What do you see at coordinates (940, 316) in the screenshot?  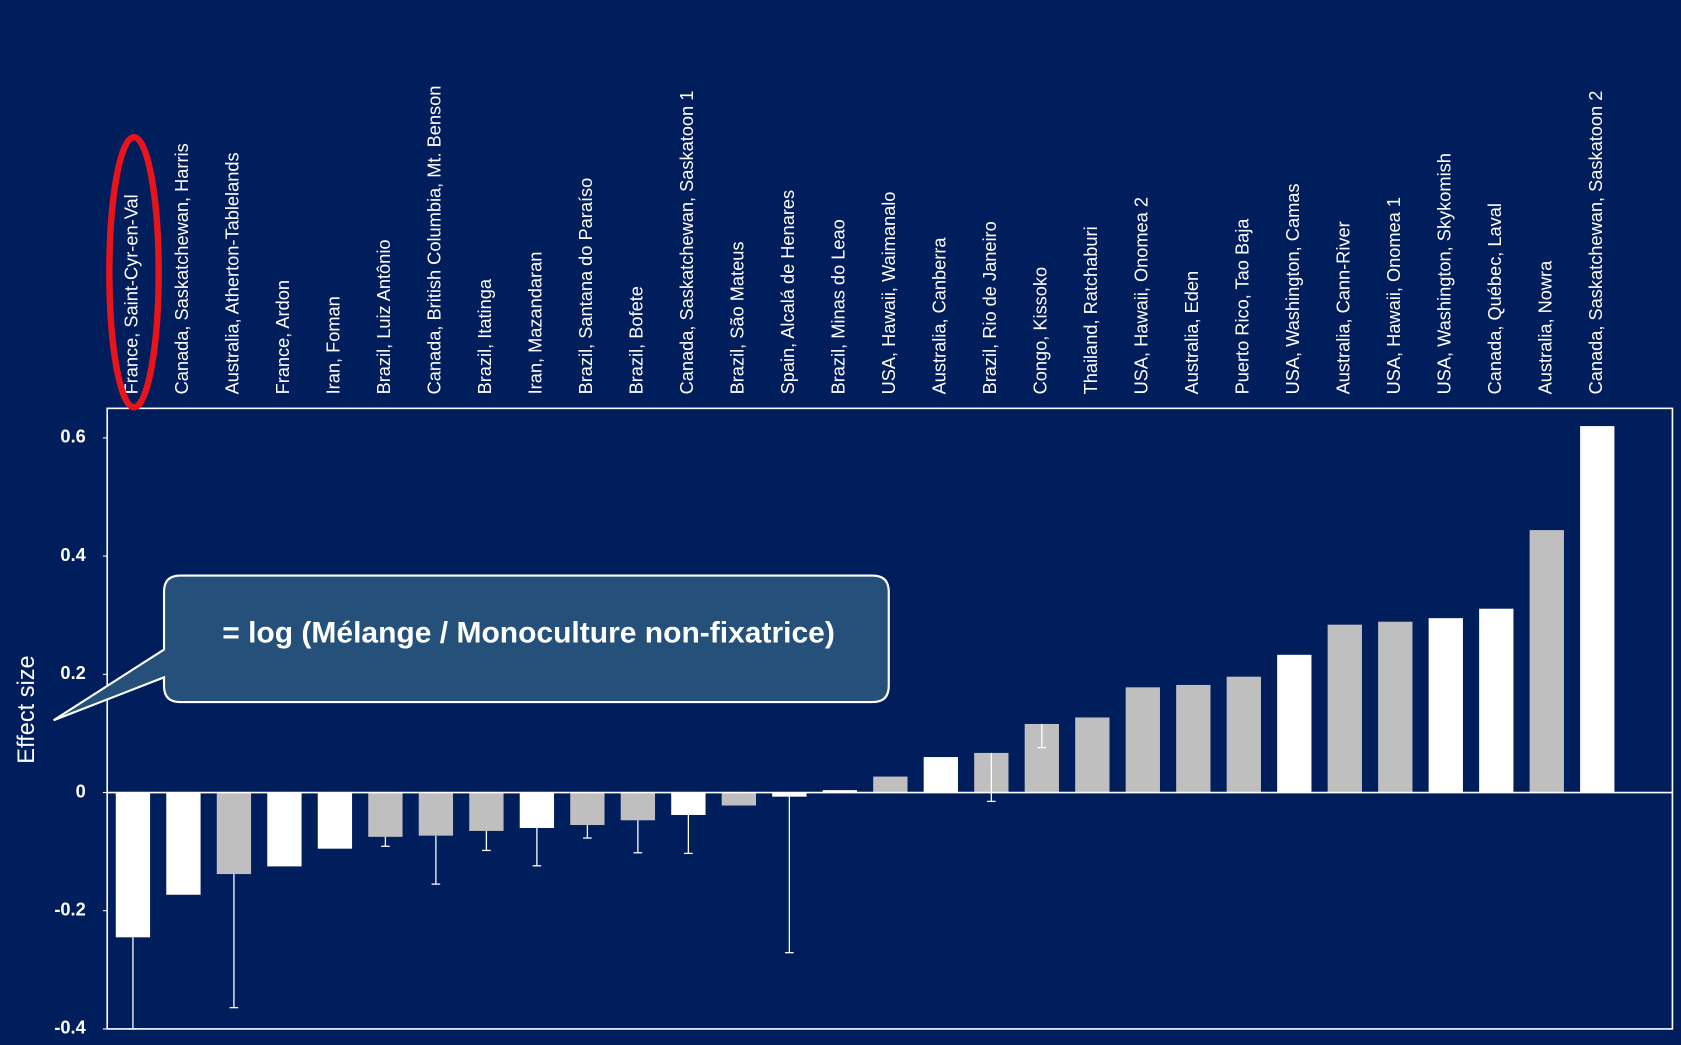 I see `x-tick-label: Australia, Canberra` at bounding box center [940, 316].